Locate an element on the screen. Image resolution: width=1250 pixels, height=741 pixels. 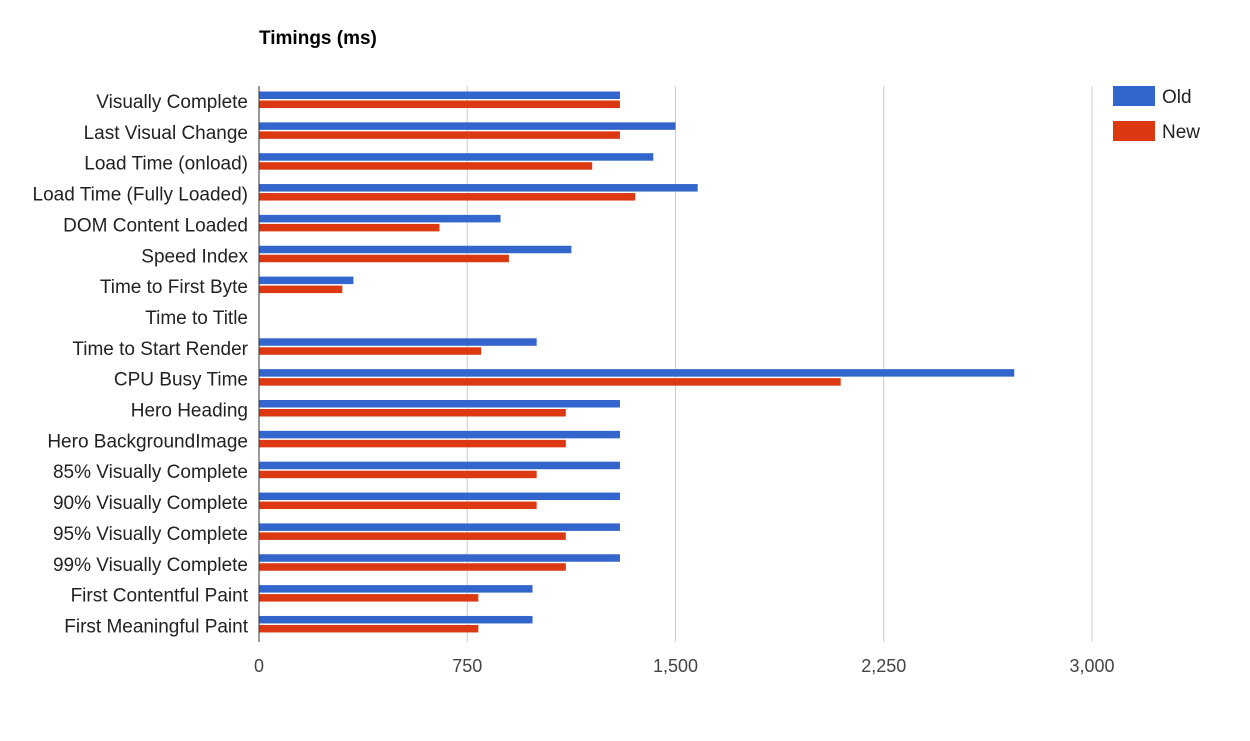
category-label: 95% Visually Complete is located at coordinates (150, 534).